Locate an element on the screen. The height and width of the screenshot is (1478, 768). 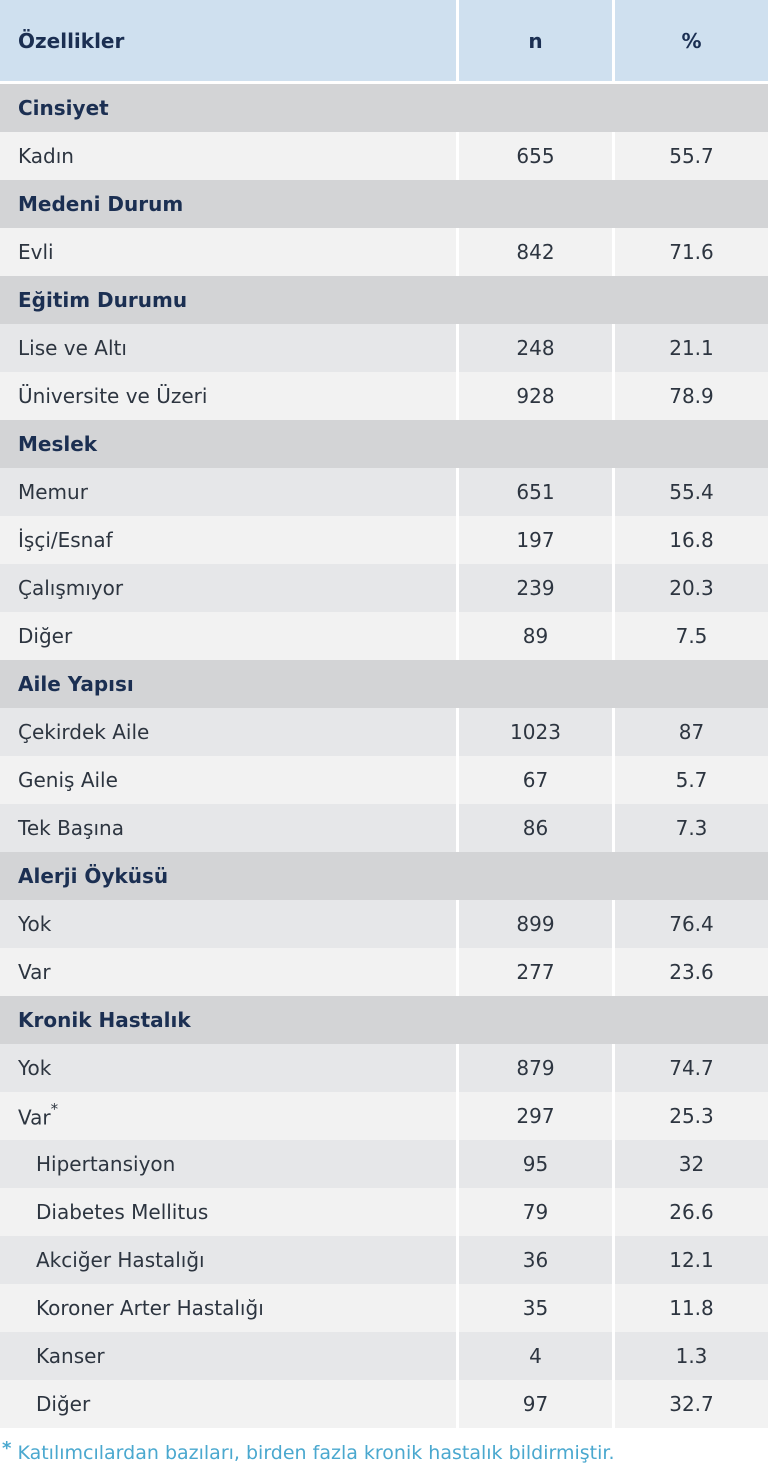
row-percent: 23.6 is located at coordinates (690, 972).